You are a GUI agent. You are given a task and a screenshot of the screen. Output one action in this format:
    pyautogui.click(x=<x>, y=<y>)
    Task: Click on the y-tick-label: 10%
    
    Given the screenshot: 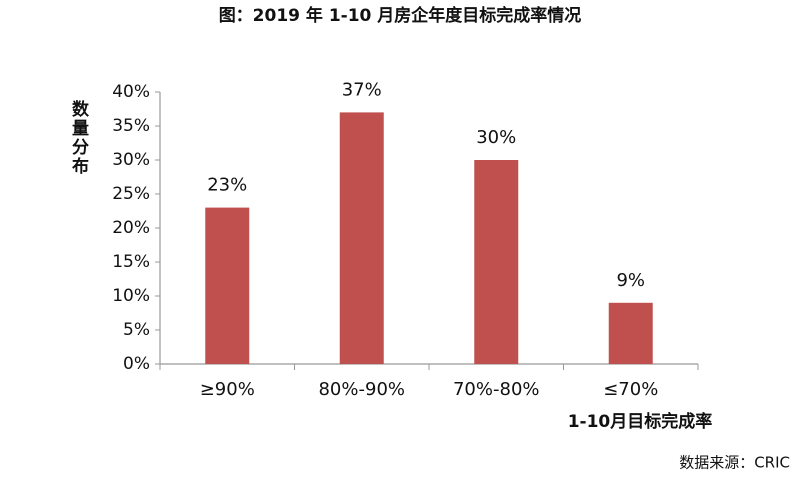 What is the action you would take?
    pyautogui.click(x=131, y=296)
    